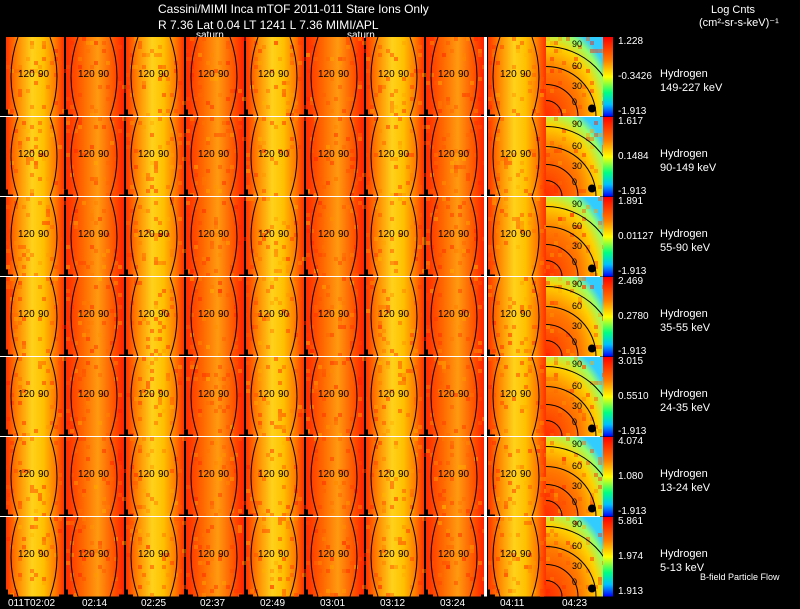 The width and height of the screenshot is (800, 609). I want to click on inset-label: 30, so click(577, 406).